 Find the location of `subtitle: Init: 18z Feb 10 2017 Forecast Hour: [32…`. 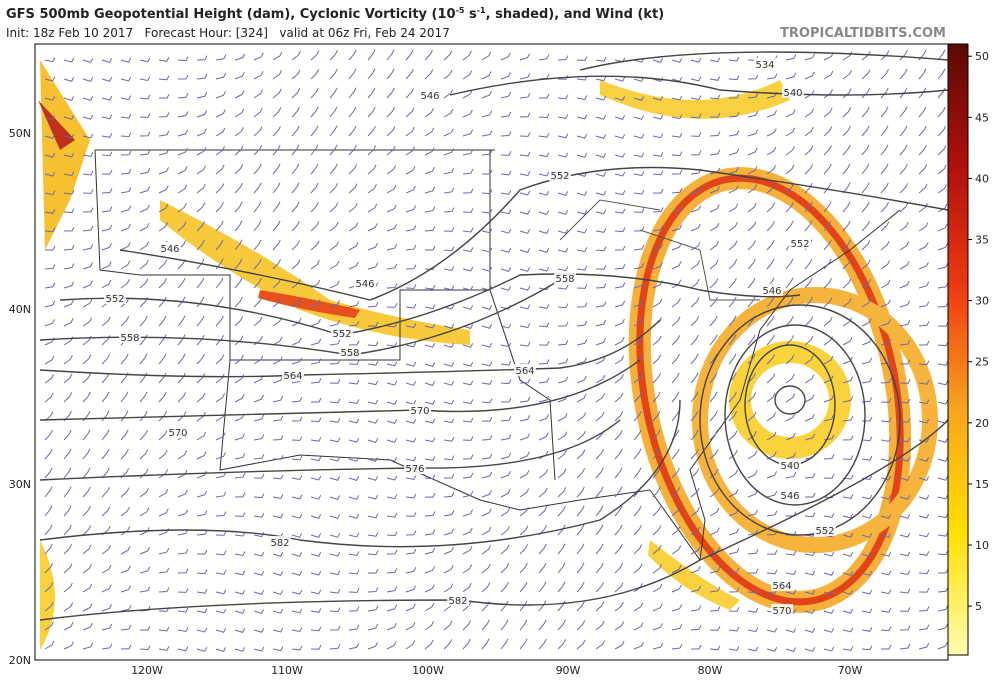

subtitle: Init: 18z Feb 10 2017 Forecast Hour: [32… is located at coordinates (228, 33).